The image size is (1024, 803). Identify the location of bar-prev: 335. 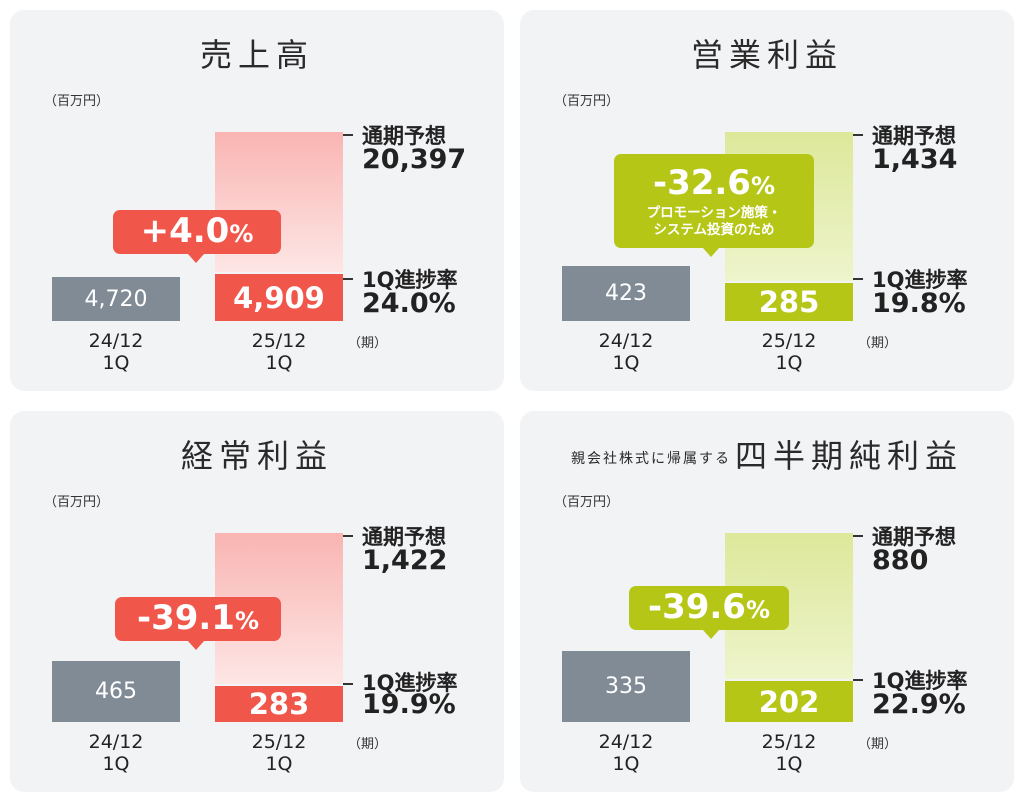
(626, 686).